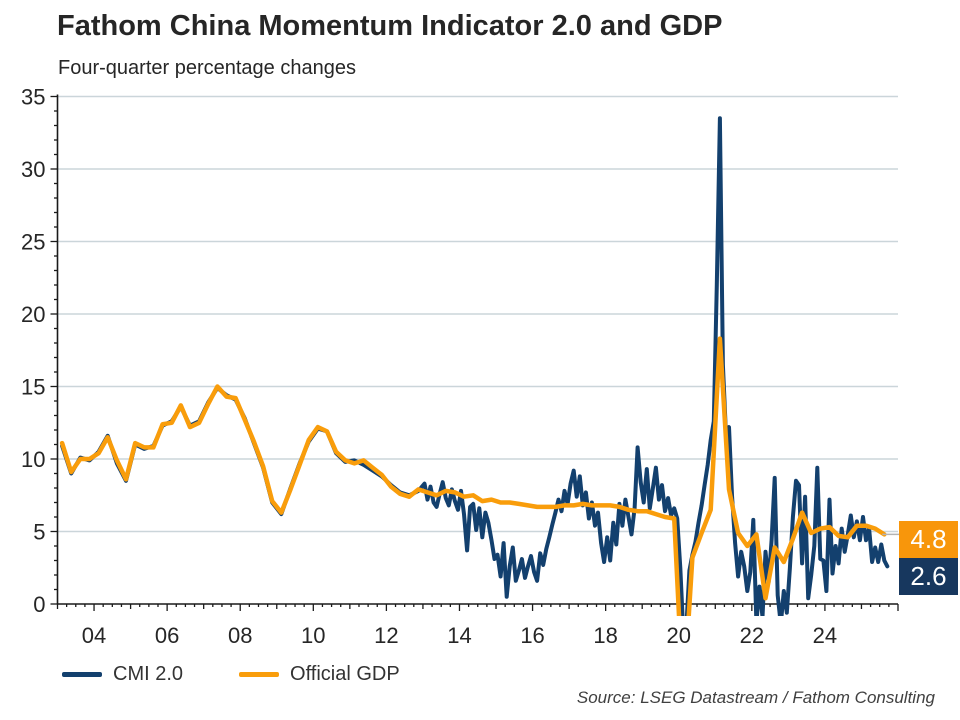  I want to click on y-tick-label: 20, so click(33, 314).